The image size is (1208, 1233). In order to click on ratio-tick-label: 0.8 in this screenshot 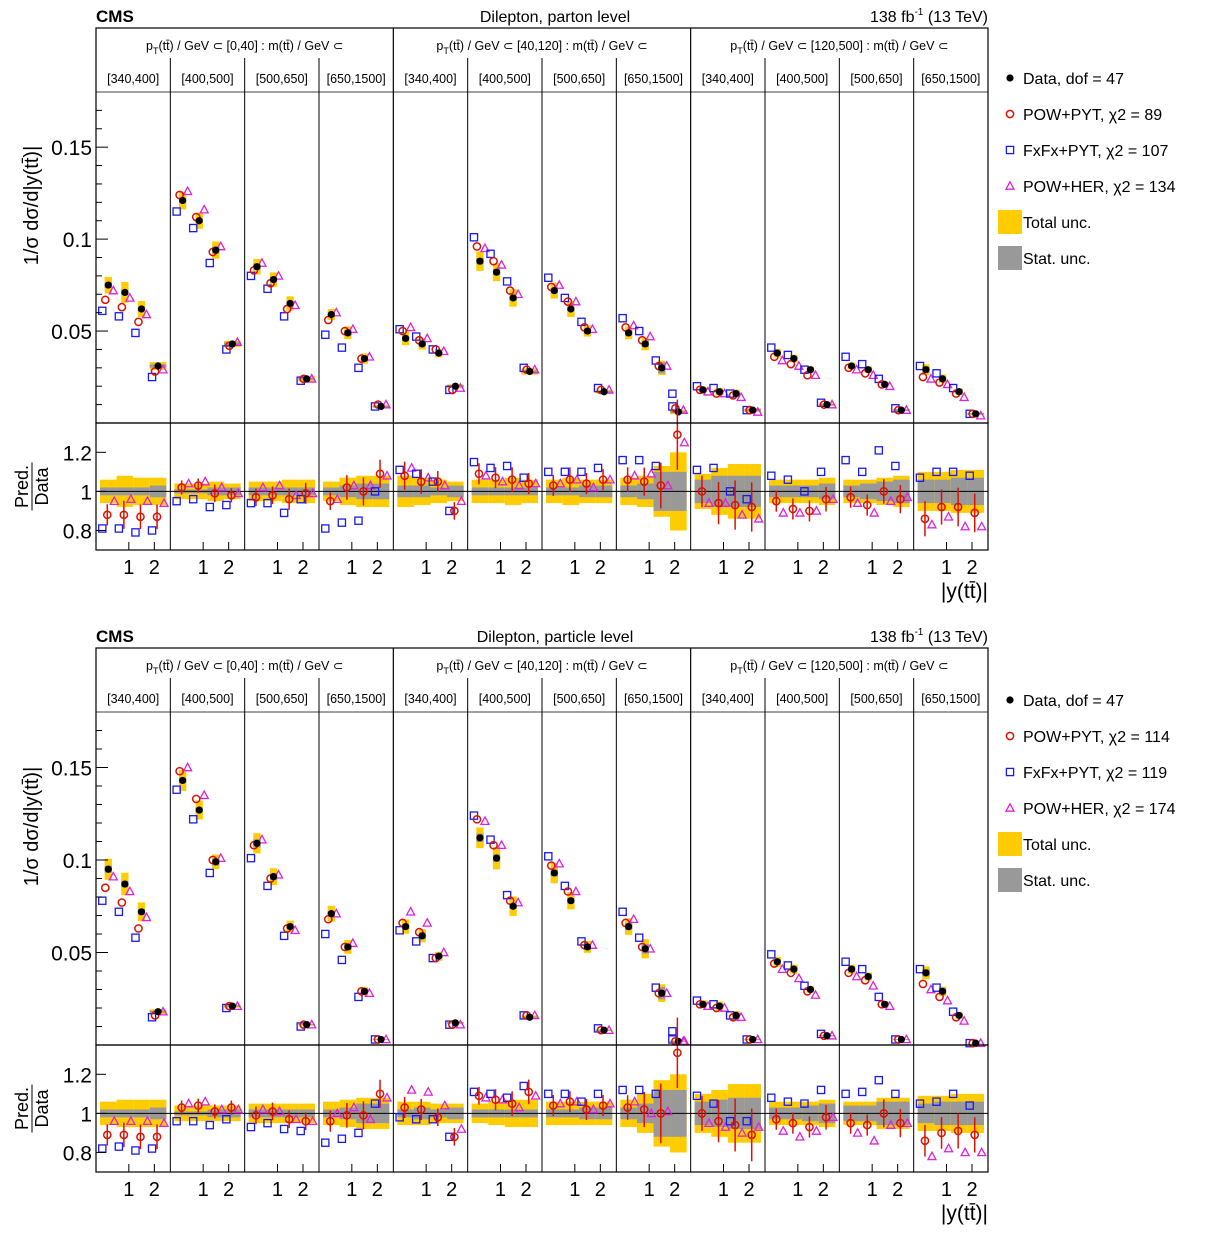, I will do `click(77, 531)`.